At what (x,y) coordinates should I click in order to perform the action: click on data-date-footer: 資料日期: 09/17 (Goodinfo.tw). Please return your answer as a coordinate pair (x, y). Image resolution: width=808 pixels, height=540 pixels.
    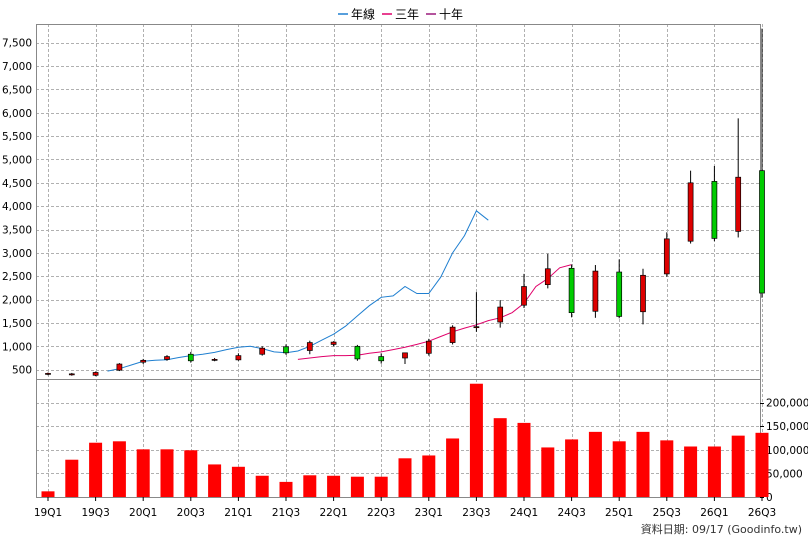
    Looking at the image, I should click on (721, 529).